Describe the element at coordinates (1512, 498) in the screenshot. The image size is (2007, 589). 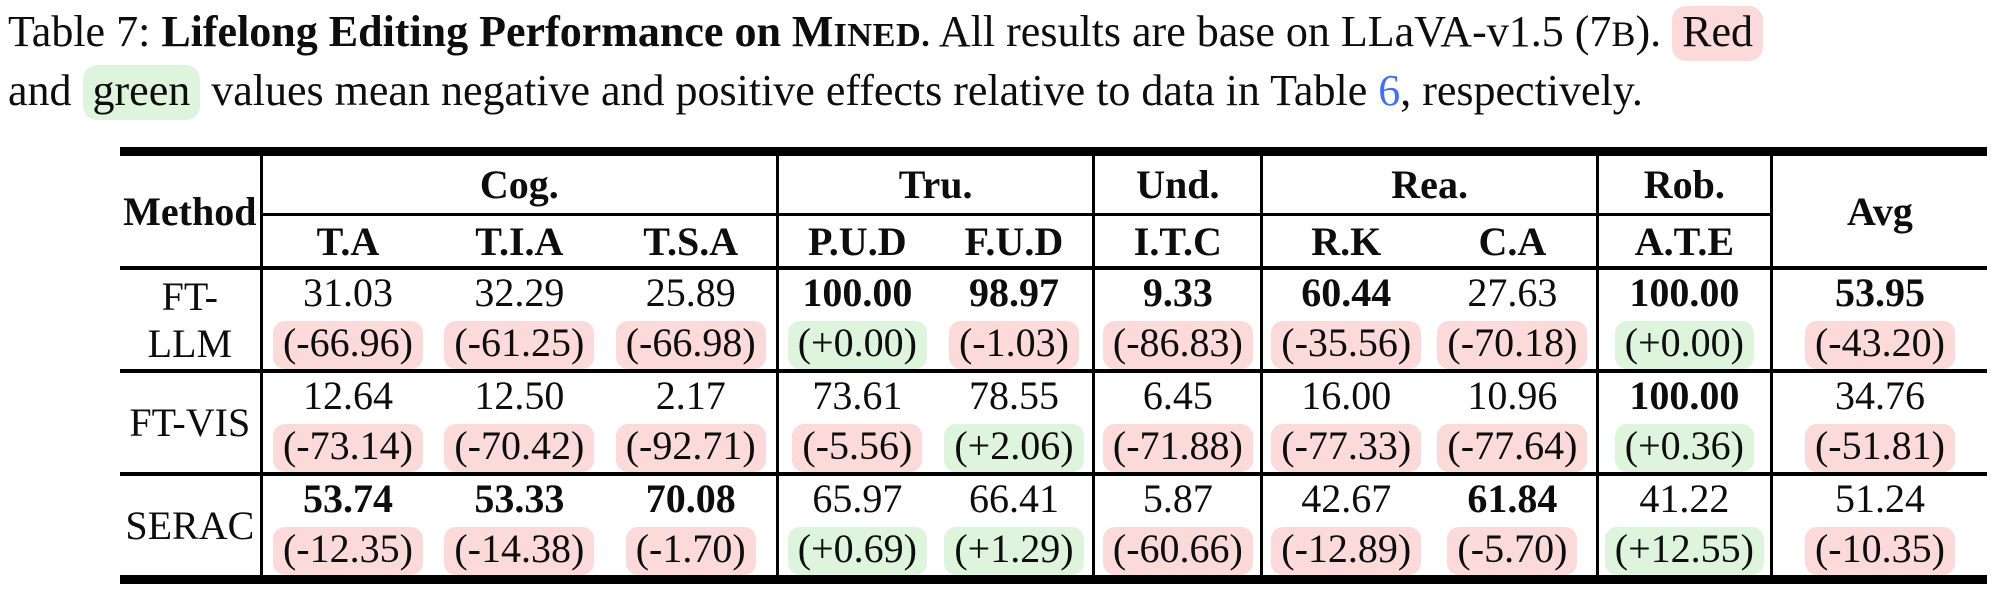
I see `metric-value: 61.84` at that location.